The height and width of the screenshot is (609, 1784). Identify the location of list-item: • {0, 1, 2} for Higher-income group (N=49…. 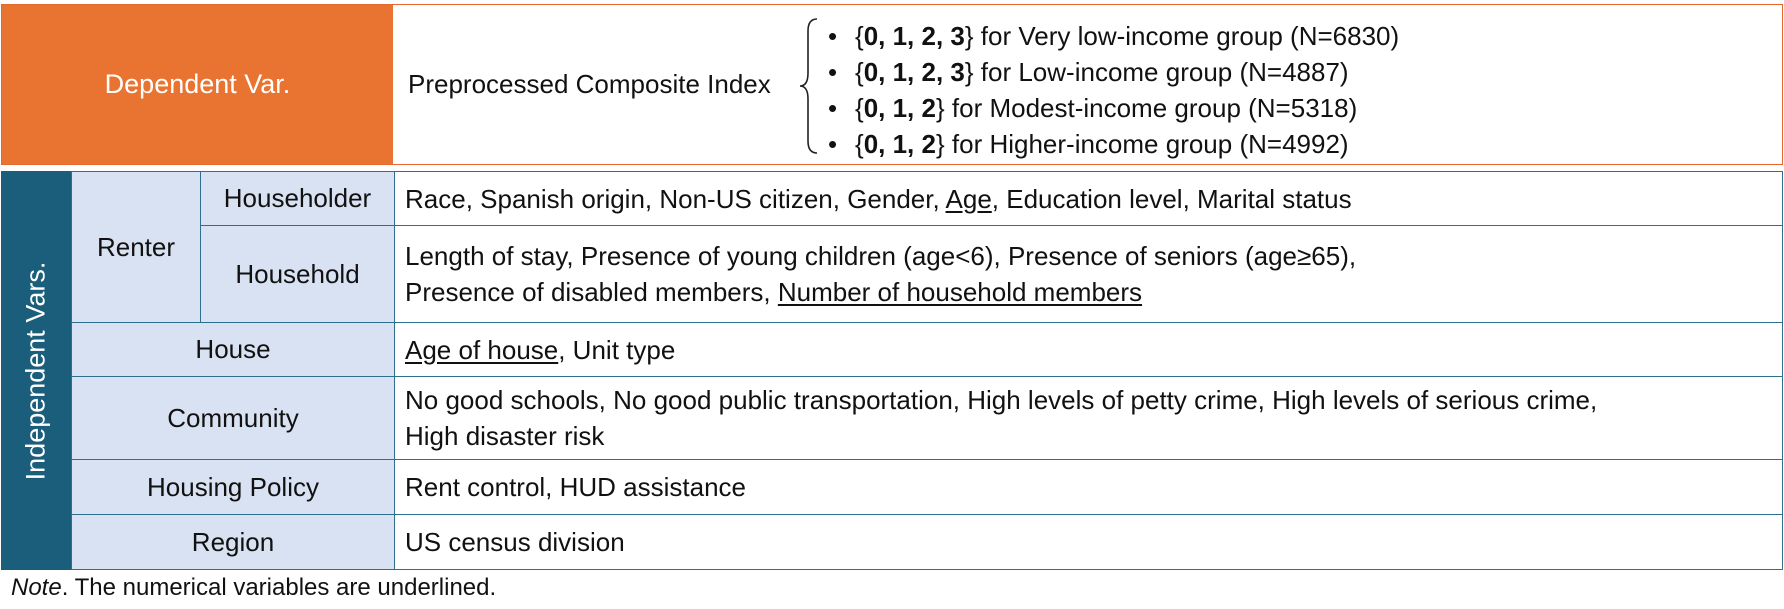
(1113, 144).